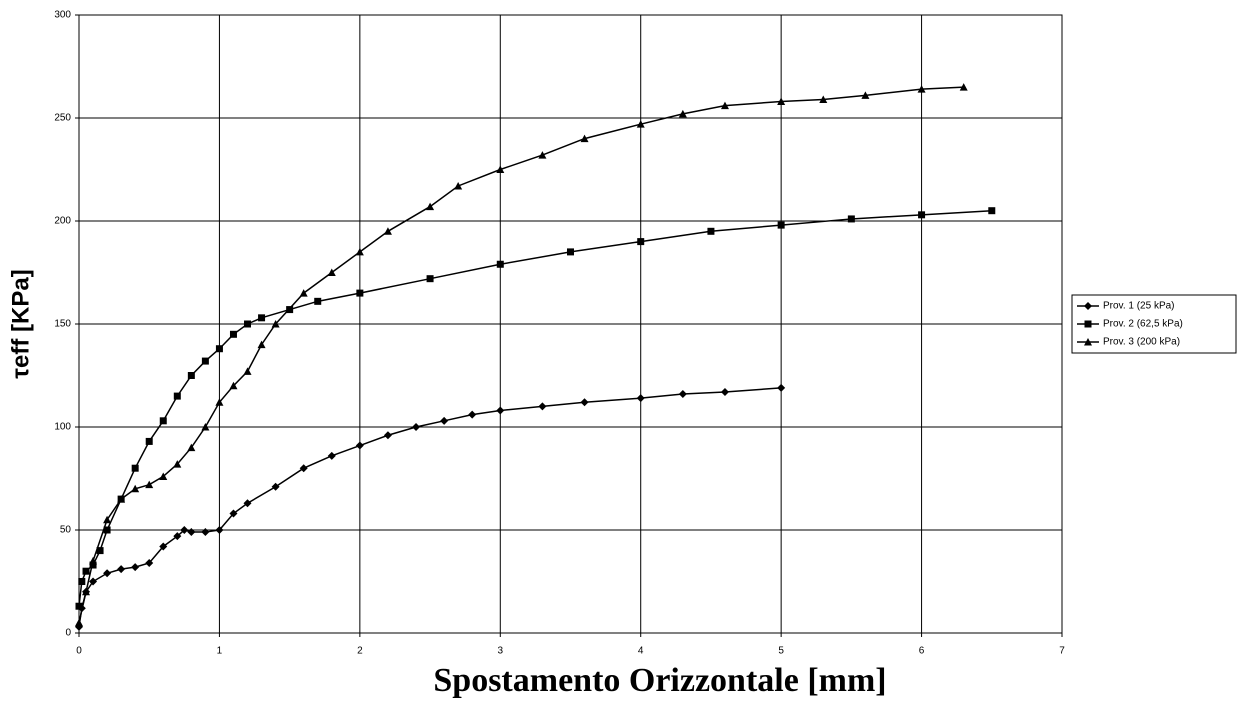 The height and width of the screenshot is (702, 1239). What do you see at coordinates (220, 651) in the screenshot?
I see `x-tick-label: 1` at bounding box center [220, 651].